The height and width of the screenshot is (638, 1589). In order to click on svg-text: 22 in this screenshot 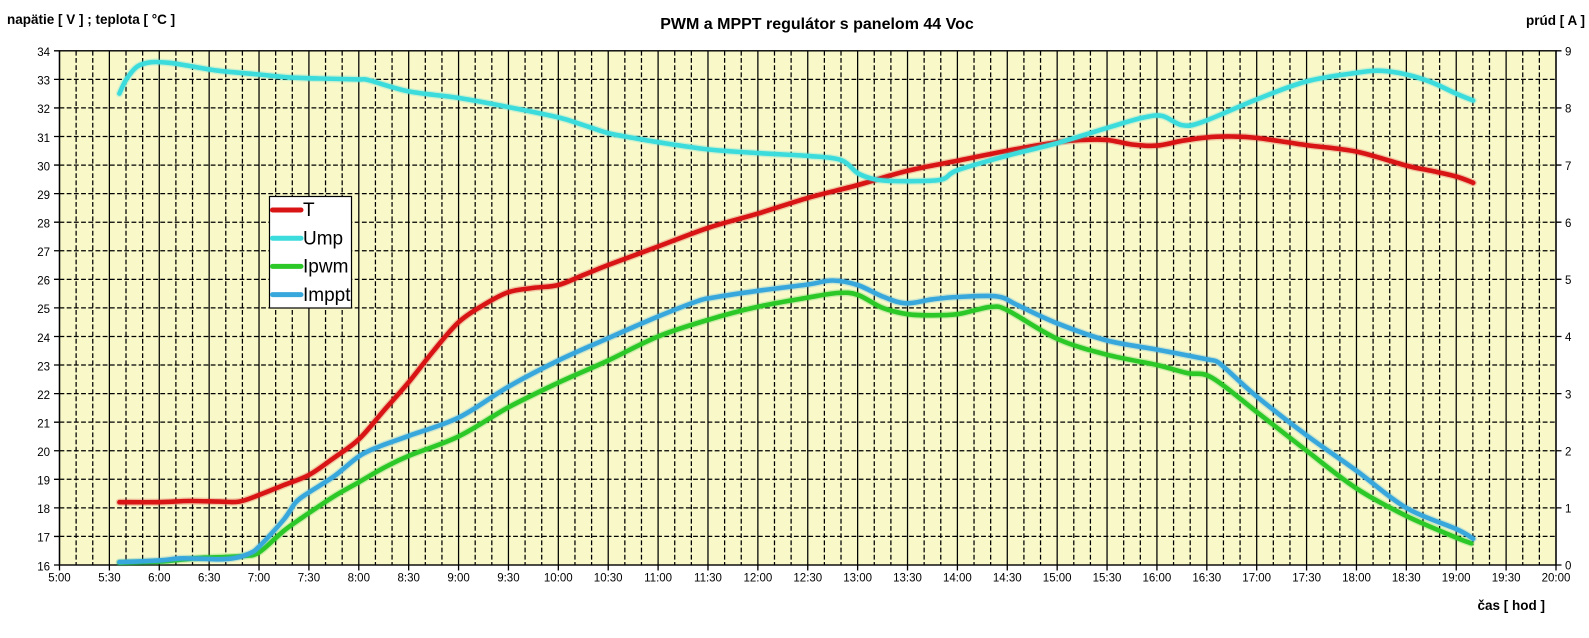, I will do `click(43, 396)`.